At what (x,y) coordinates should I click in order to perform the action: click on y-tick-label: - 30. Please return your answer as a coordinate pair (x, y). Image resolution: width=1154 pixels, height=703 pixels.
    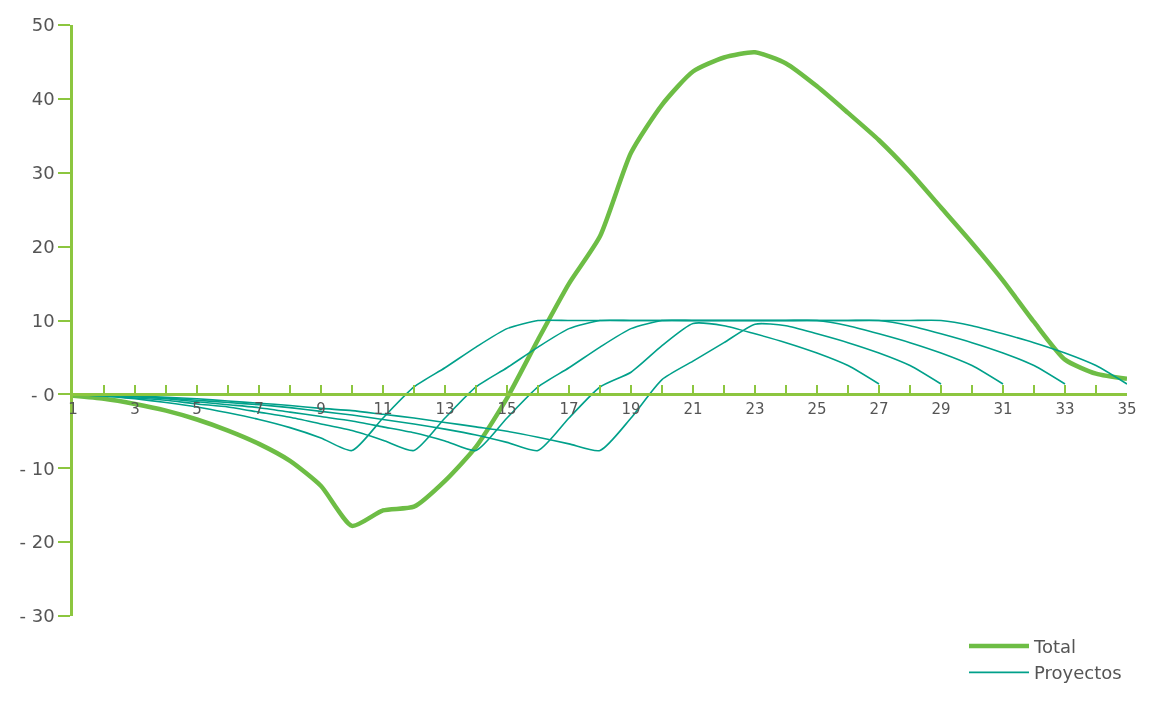
    Looking at the image, I should click on (37, 616).